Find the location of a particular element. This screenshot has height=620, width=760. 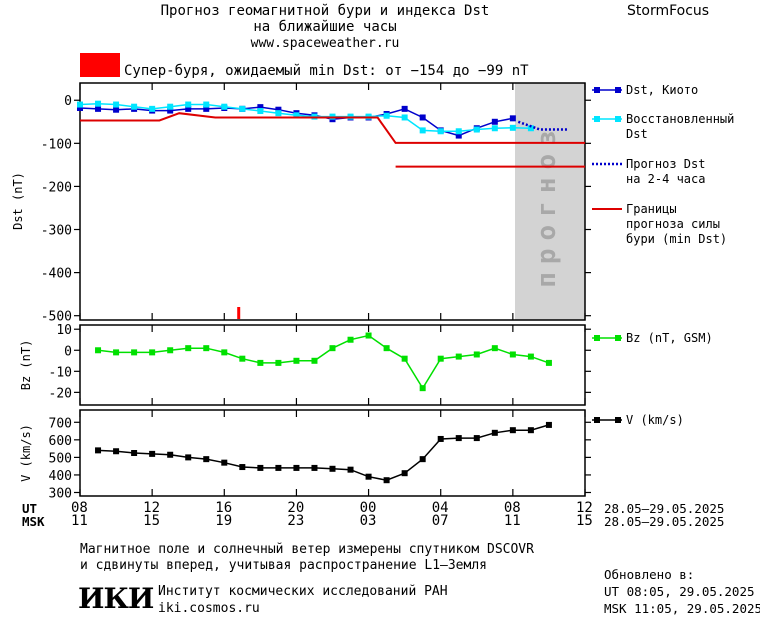

v-panel: 700 600 500 400 300 V (km/s) is located at coordinates (305, 455).